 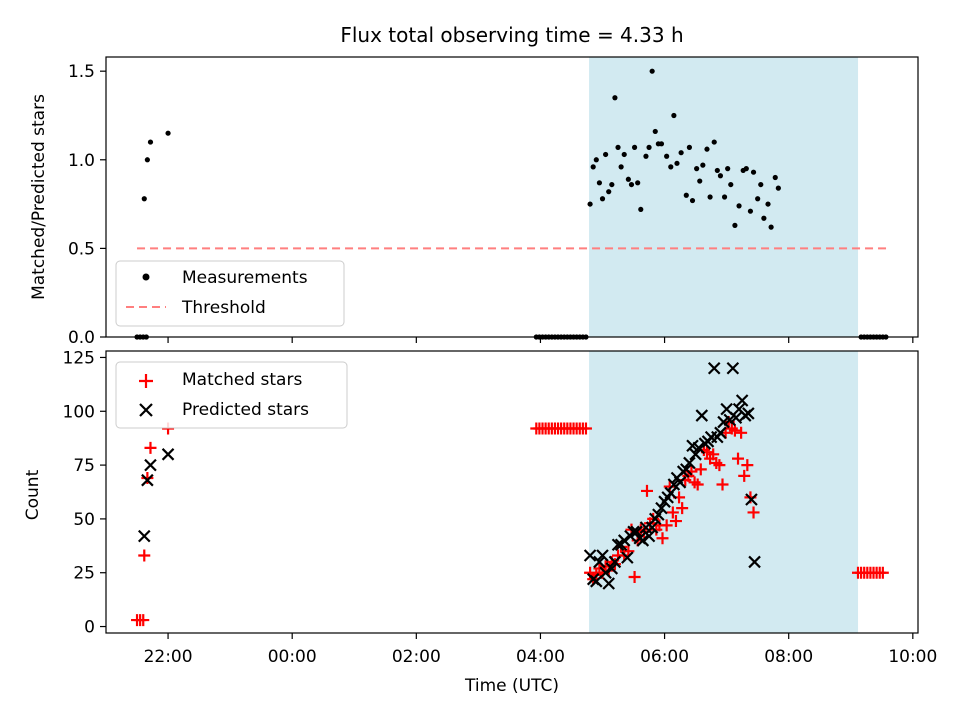 What do you see at coordinates (724, 492) in the screenshot?
I see `bottom-shaded-region` at bounding box center [724, 492].